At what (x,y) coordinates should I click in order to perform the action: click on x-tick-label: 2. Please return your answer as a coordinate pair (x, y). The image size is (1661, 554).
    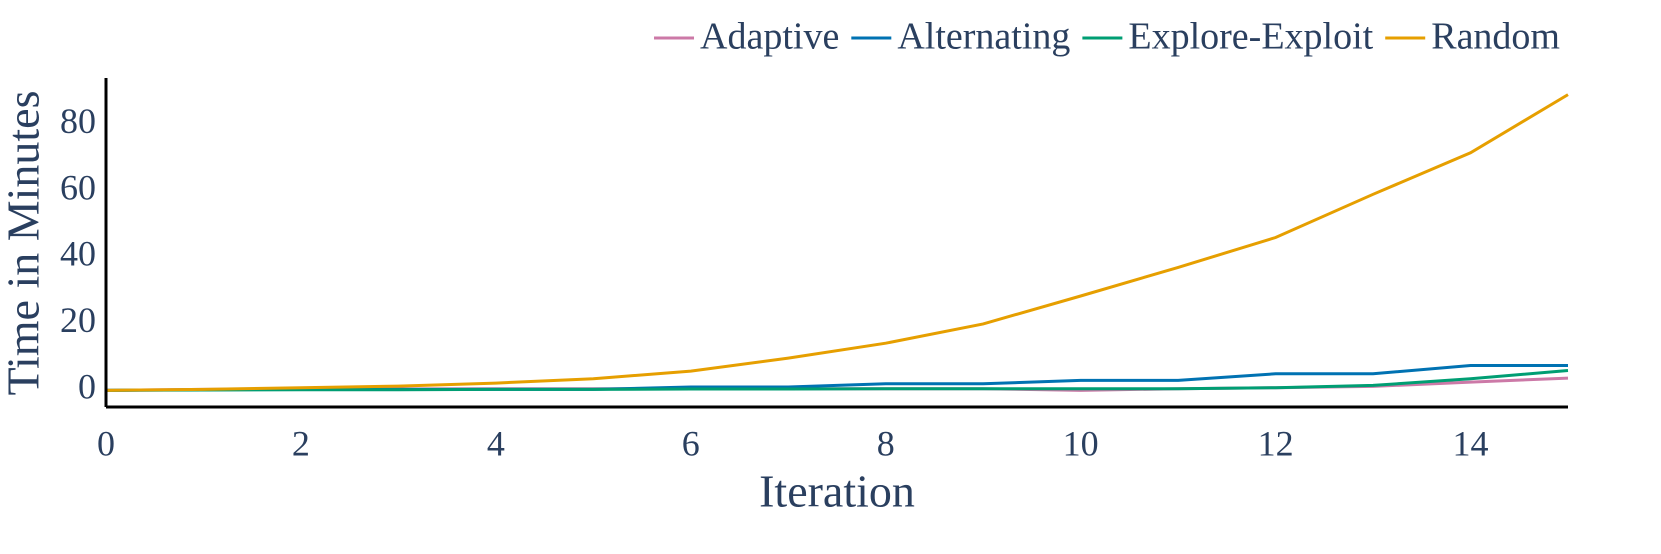
    Looking at the image, I should click on (301, 443).